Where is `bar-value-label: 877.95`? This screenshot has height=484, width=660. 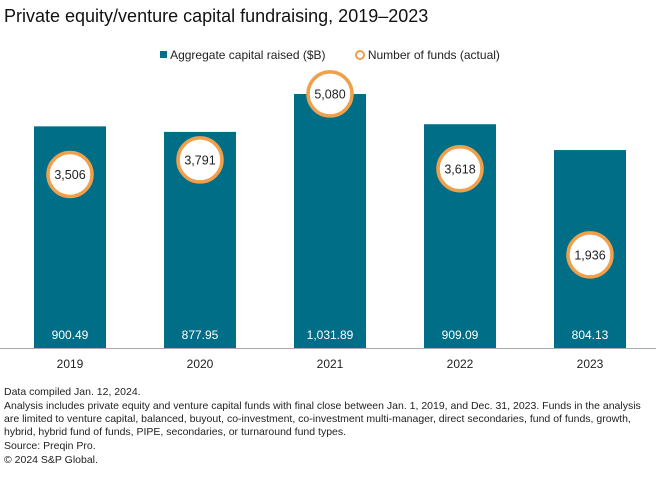 bar-value-label: 877.95 is located at coordinates (200, 335).